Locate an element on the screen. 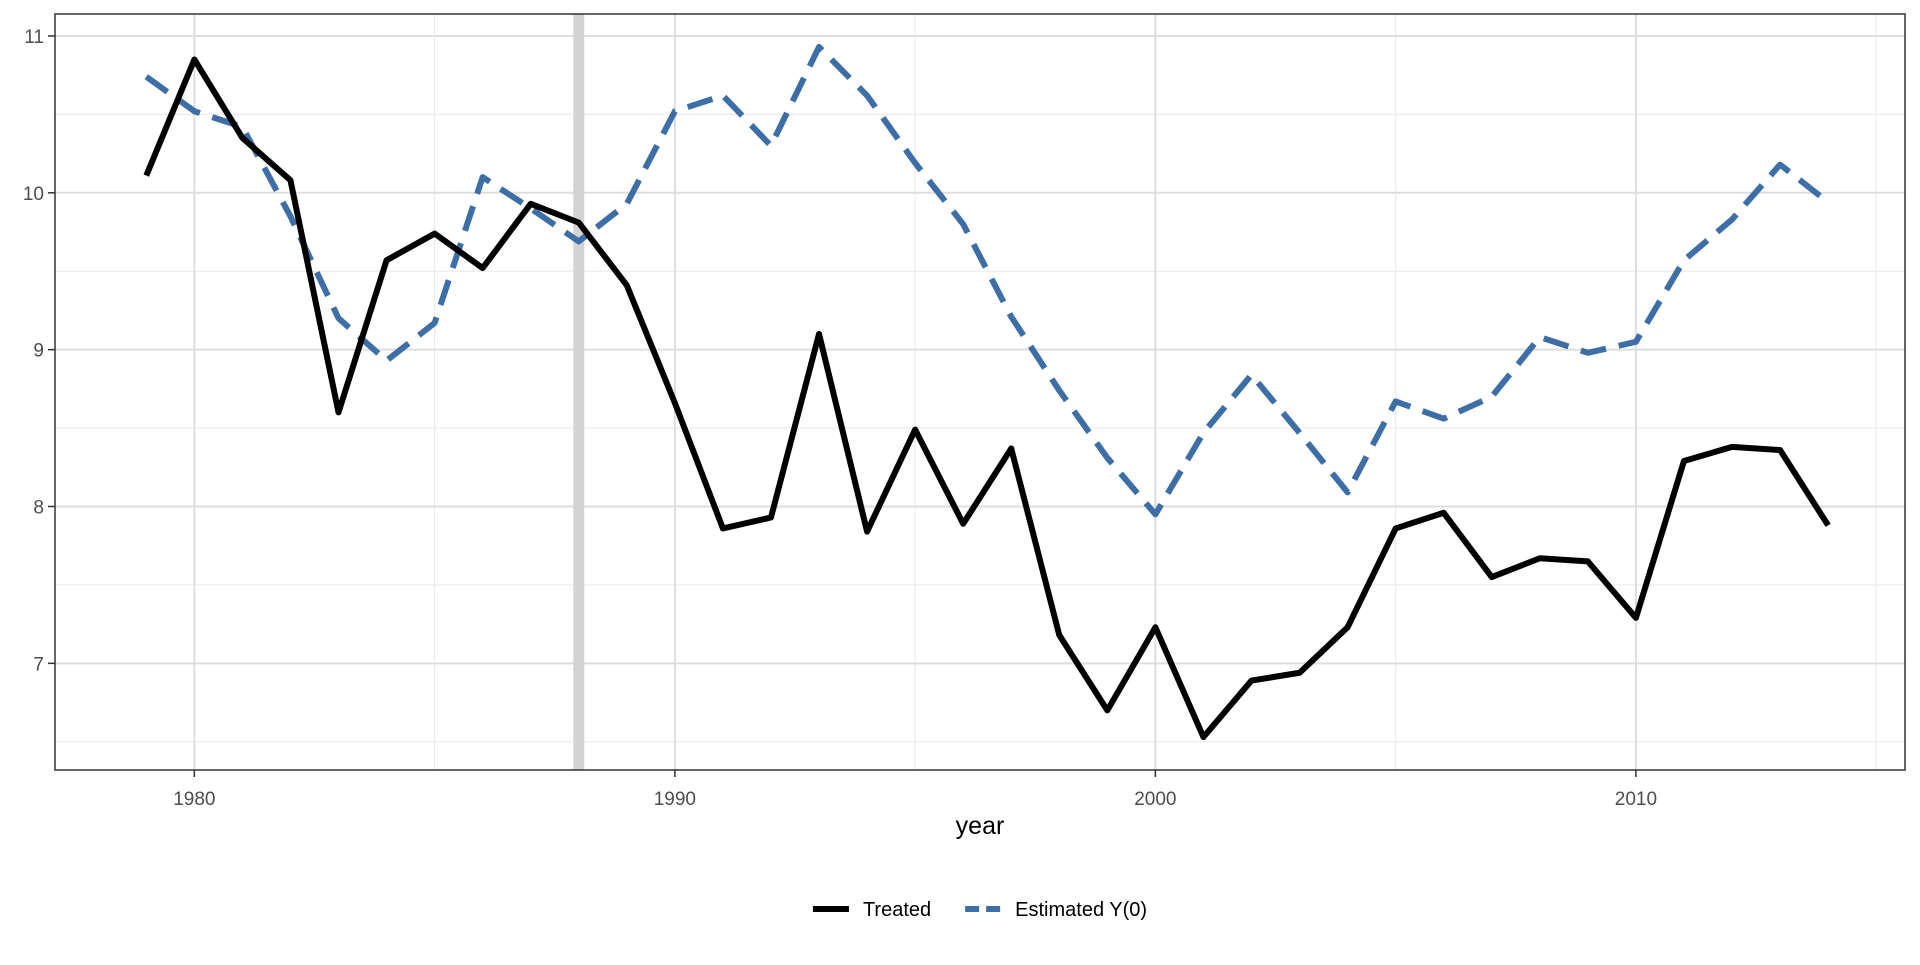 This screenshot has height=965, width=1920. x-tick-label: 1980 is located at coordinates (194, 799).